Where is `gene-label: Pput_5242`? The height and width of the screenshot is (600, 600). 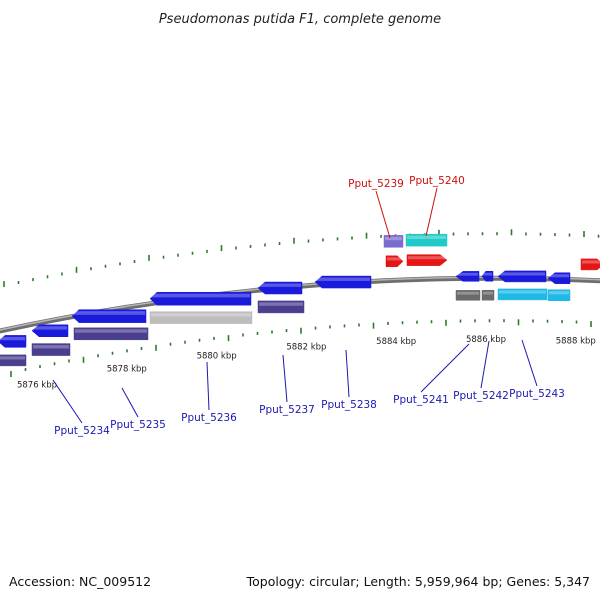
gene-label: Pput_5242 is located at coordinates (481, 396).